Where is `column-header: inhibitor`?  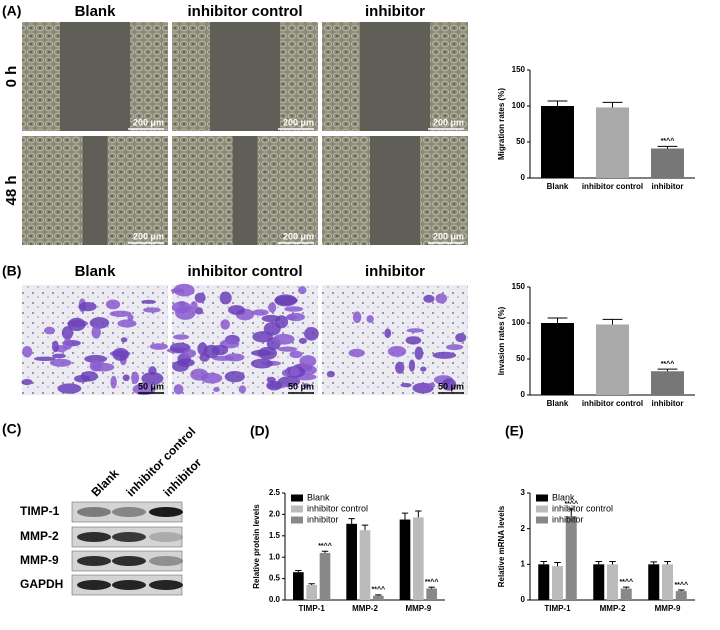
column-header: inhibitor is located at coordinates (395, 11).